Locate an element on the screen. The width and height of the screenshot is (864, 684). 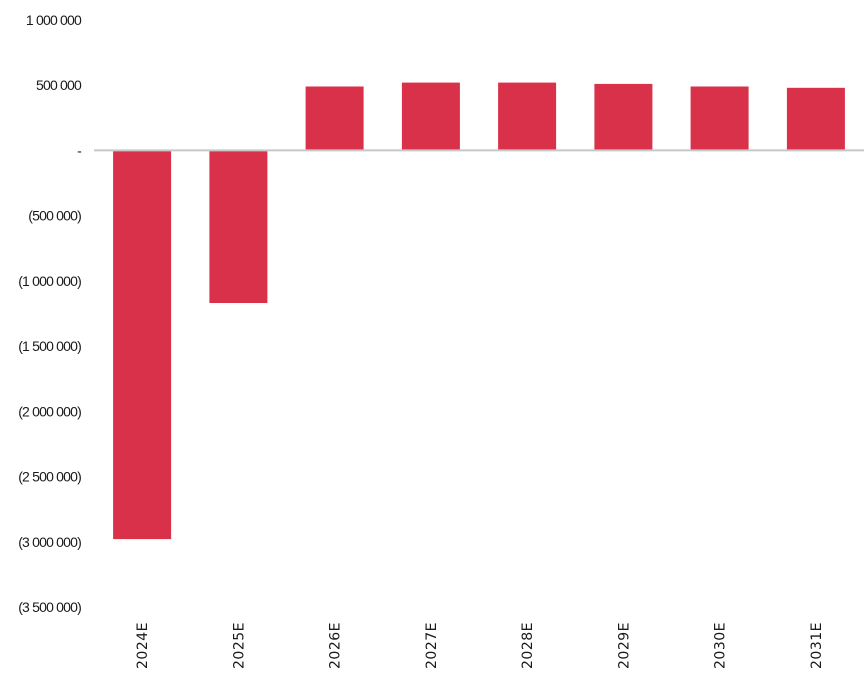
x-tick-label: 2028E is located at coordinates (528, 645).